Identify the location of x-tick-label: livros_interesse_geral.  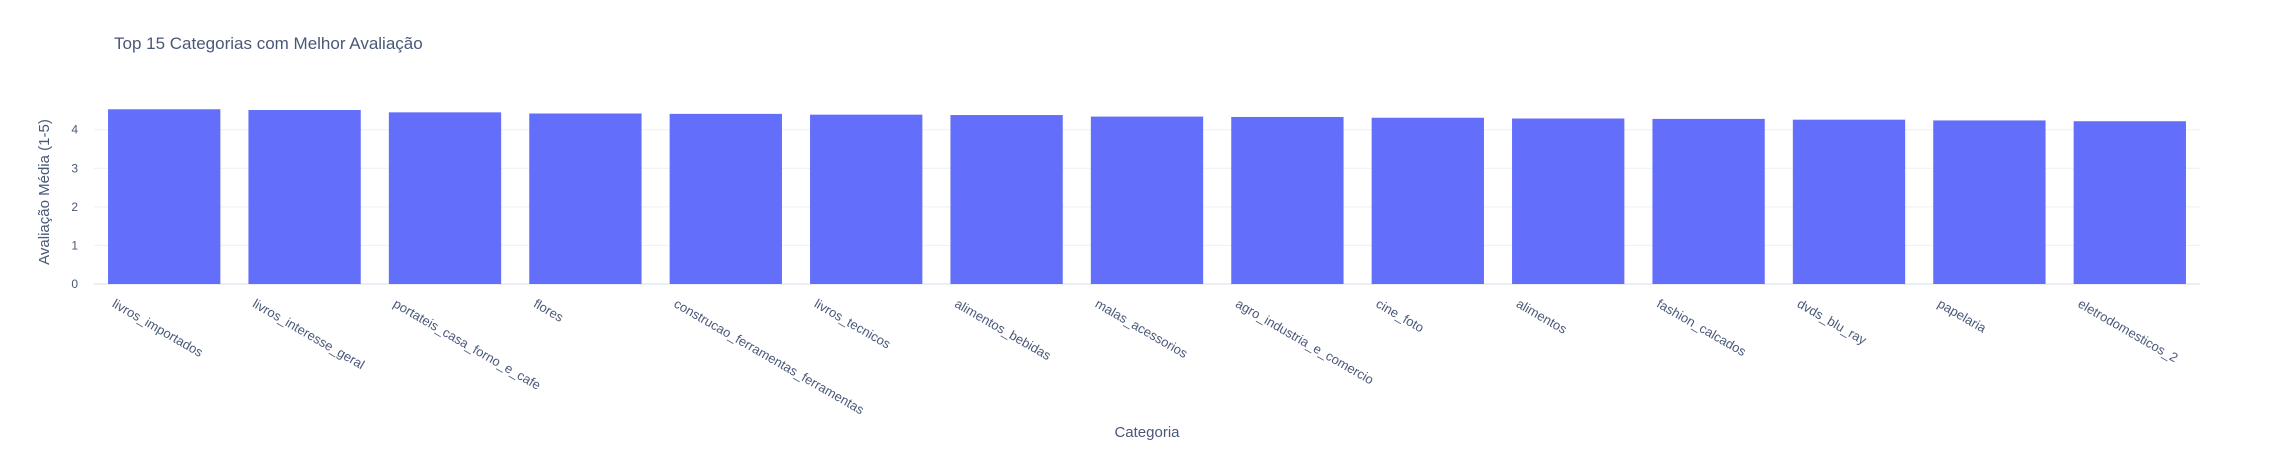
(308, 334).